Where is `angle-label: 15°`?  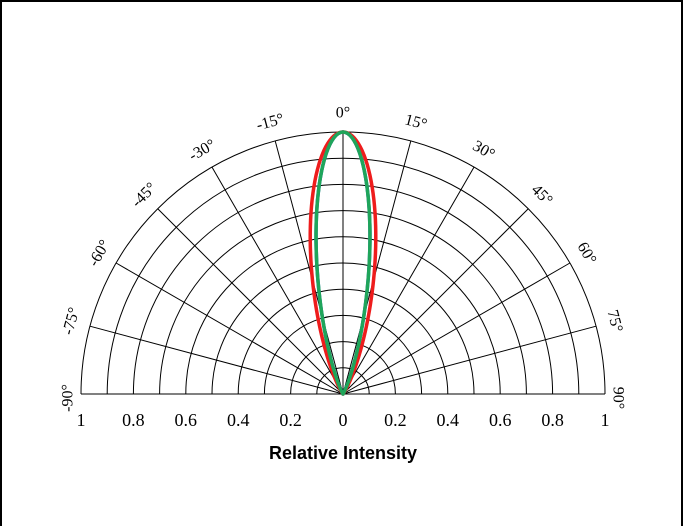
angle-label: 15° is located at coordinates (416, 122).